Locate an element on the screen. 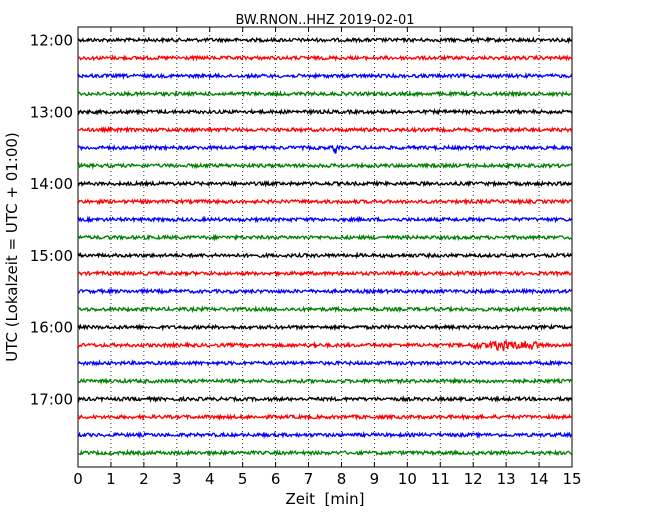  y-tick-label: 12:00 is located at coordinates (51, 41).